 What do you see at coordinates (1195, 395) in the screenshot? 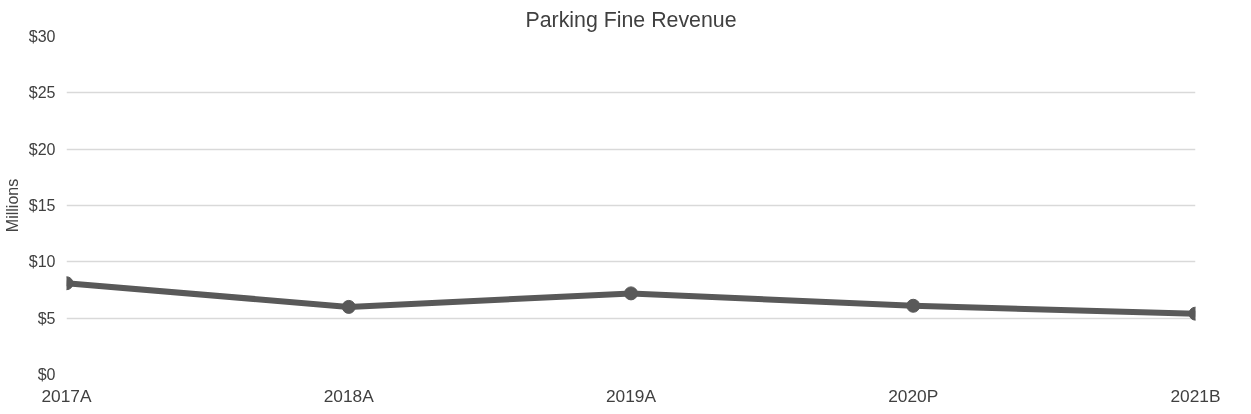
I see `x-tick-label: 2021B` at bounding box center [1195, 395].